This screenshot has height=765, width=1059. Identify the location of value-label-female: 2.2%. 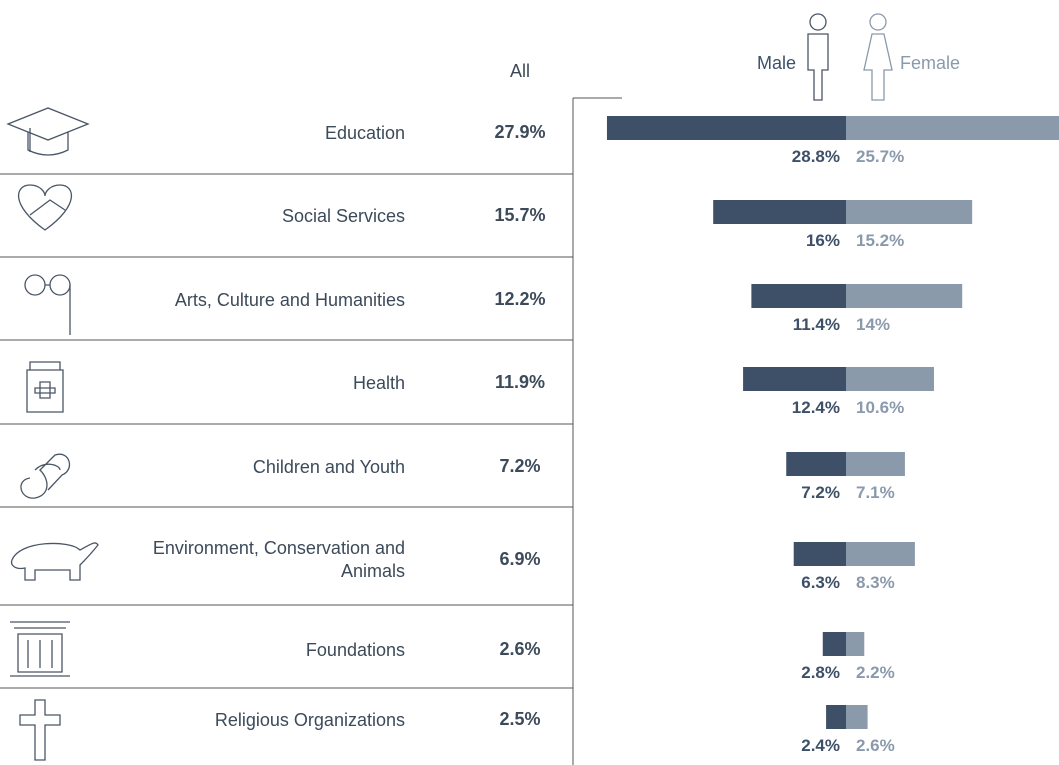
(875, 672).